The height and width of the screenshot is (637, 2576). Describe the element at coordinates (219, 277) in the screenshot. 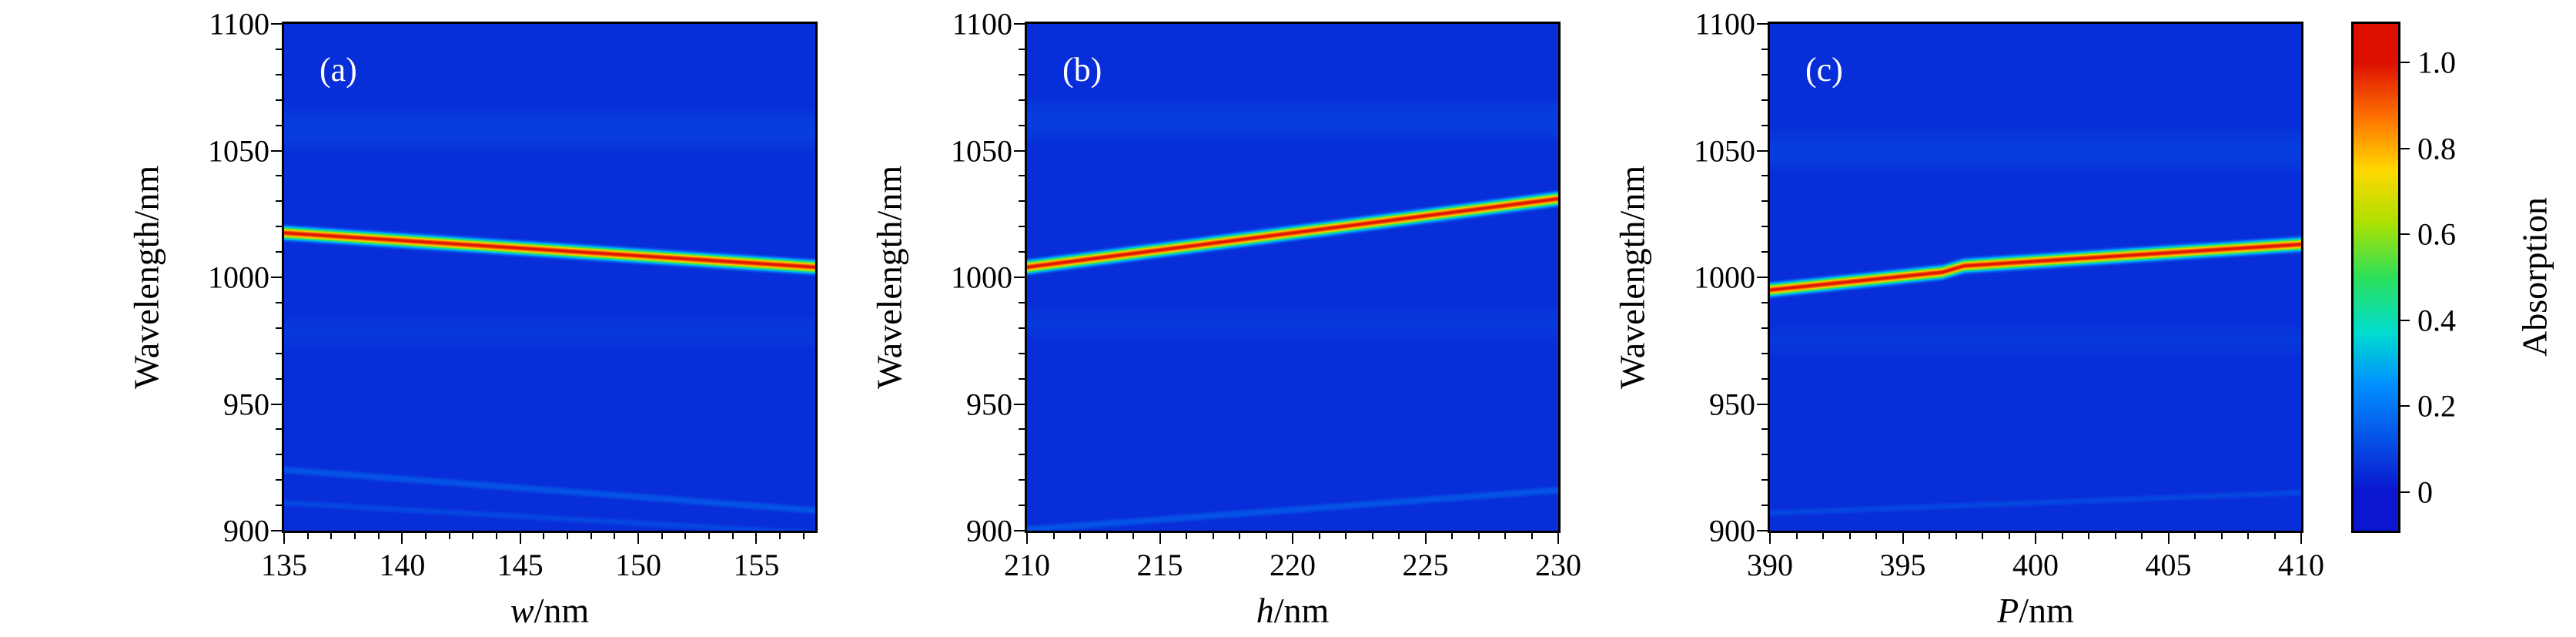

I see `y-axis-tick-labels: 900 950 1000 1050 1100` at that location.